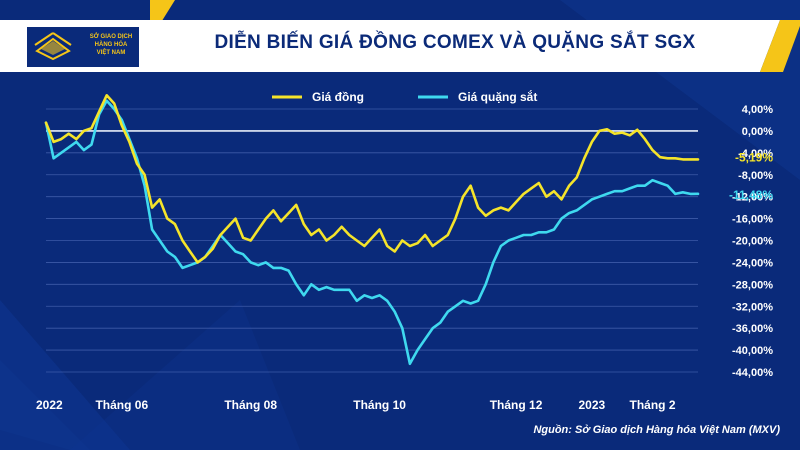 This screenshot has height=450, width=800. Describe the element at coordinates (53, 46) in the screenshot. I see `mxv-logo-mark` at that location.